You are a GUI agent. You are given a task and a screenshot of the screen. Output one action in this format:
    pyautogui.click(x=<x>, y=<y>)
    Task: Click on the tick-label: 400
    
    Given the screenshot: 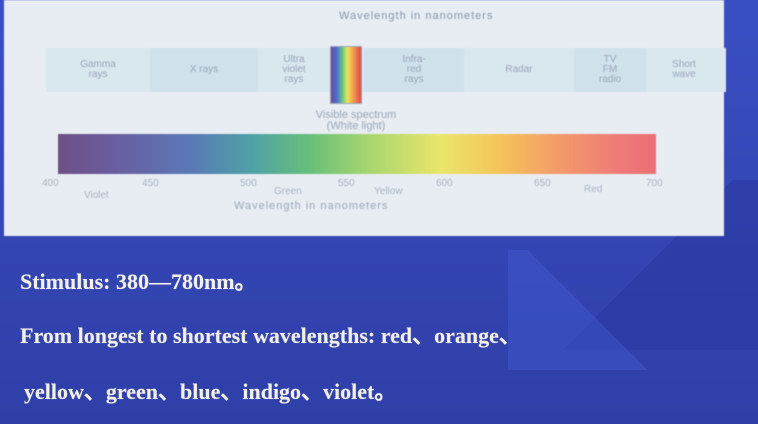 What is the action you would take?
    pyautogui.click(x=50, y=183)
    